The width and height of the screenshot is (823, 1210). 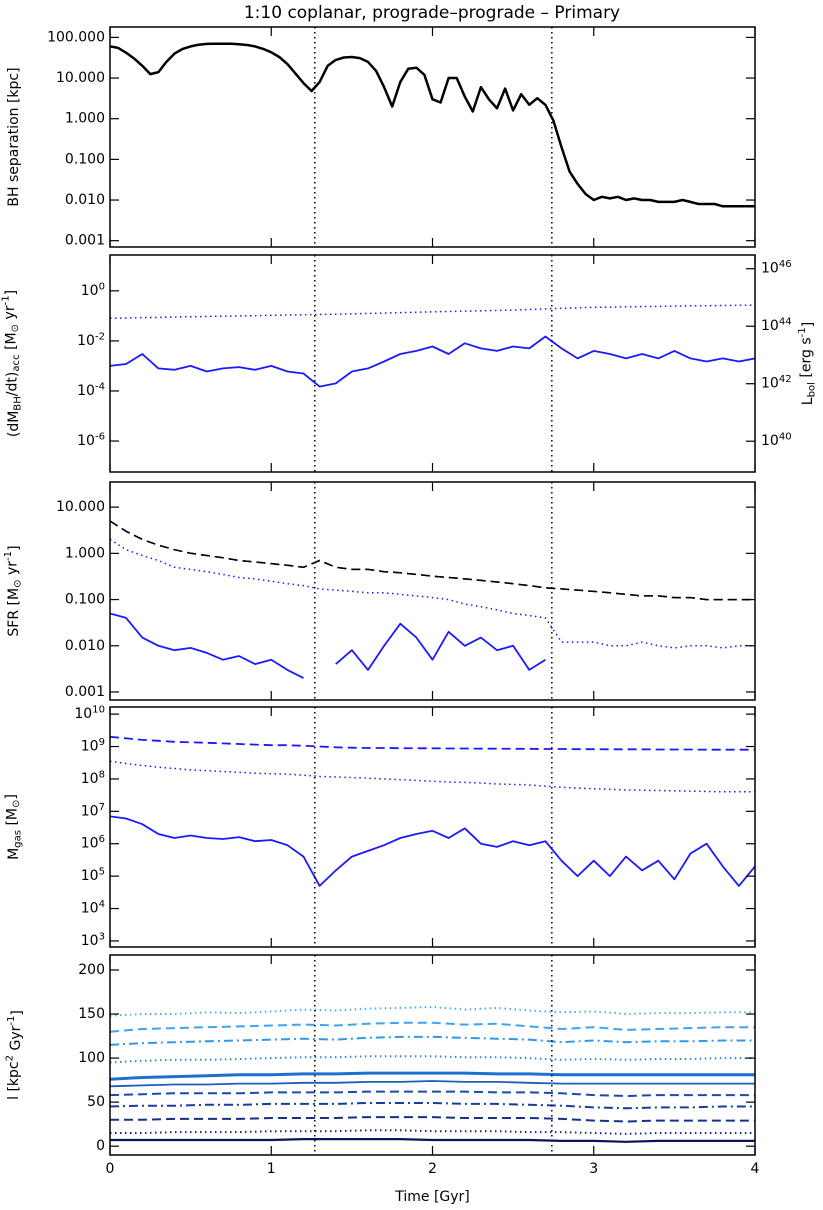 I want to click on y-tick-label: 107​, so click(x=93, y=811).